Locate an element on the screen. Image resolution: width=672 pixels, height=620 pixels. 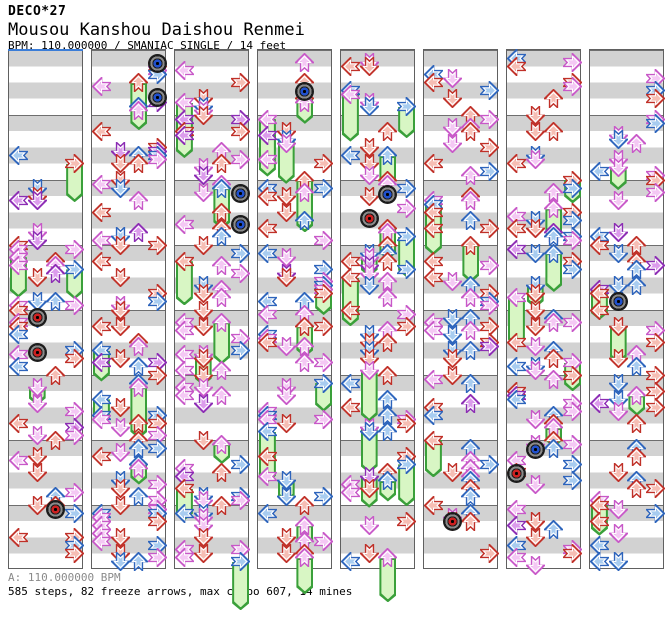
footer-bpm: A: 110.000000 BPM is located at coordinates (64, 577).